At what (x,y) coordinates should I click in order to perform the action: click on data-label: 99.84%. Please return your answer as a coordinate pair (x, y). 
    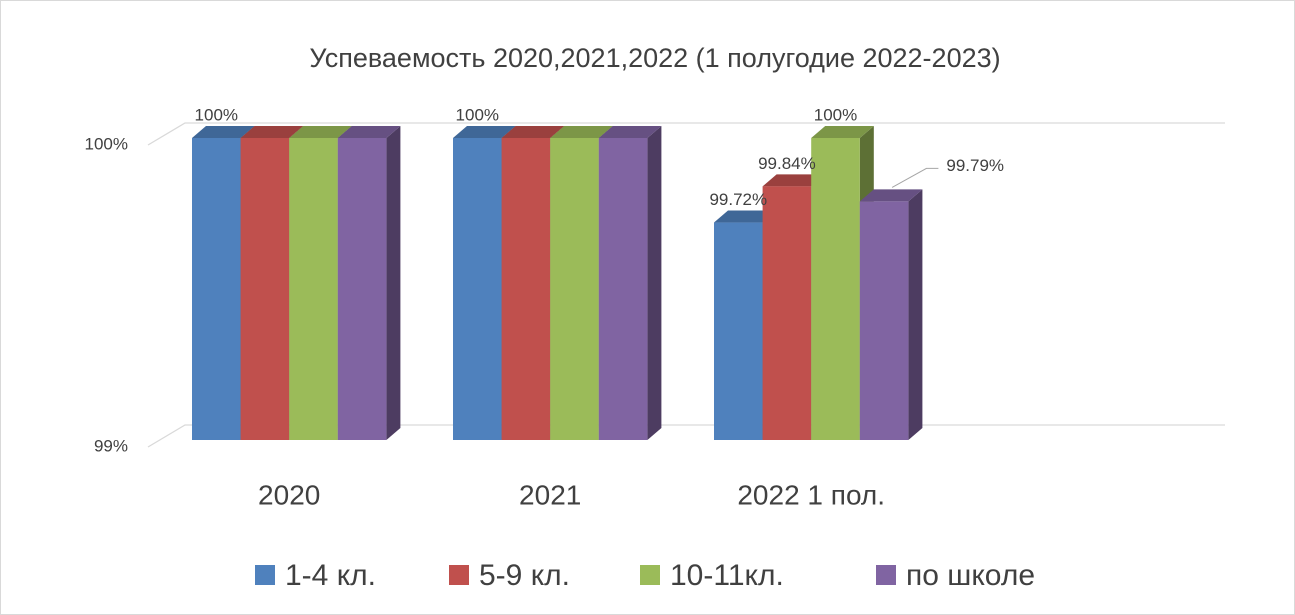
    Looking at the image, I should click on (787, 163).